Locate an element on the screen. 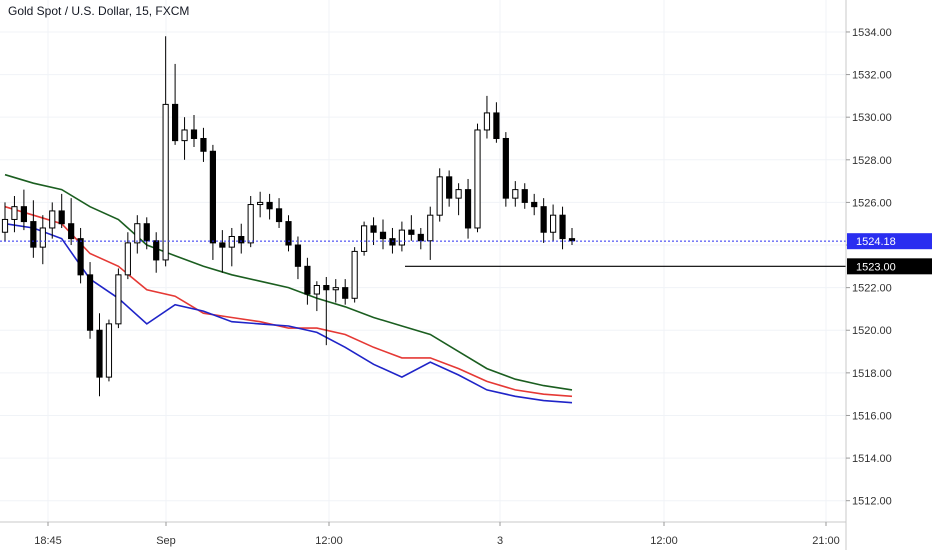  y-tick-label: 1518.00 is located at coordinates (872, 374).